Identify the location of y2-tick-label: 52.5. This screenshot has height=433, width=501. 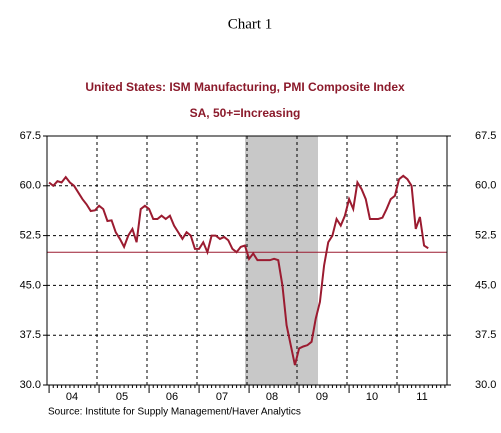
(485, 236).